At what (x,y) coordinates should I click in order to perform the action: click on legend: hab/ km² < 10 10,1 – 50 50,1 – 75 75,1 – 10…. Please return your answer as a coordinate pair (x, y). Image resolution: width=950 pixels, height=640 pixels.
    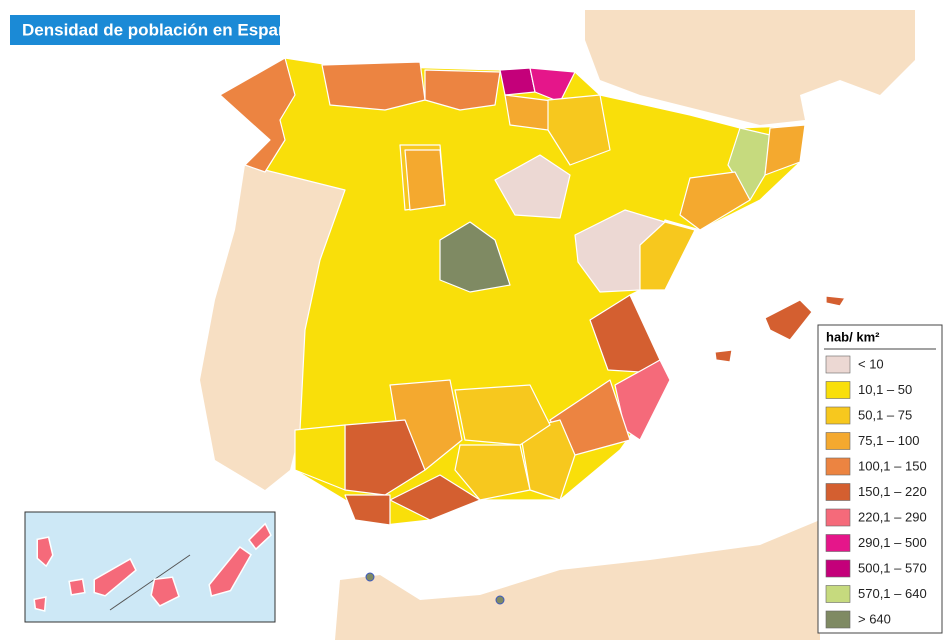
    Looking at the image, I should click on (880, 479).